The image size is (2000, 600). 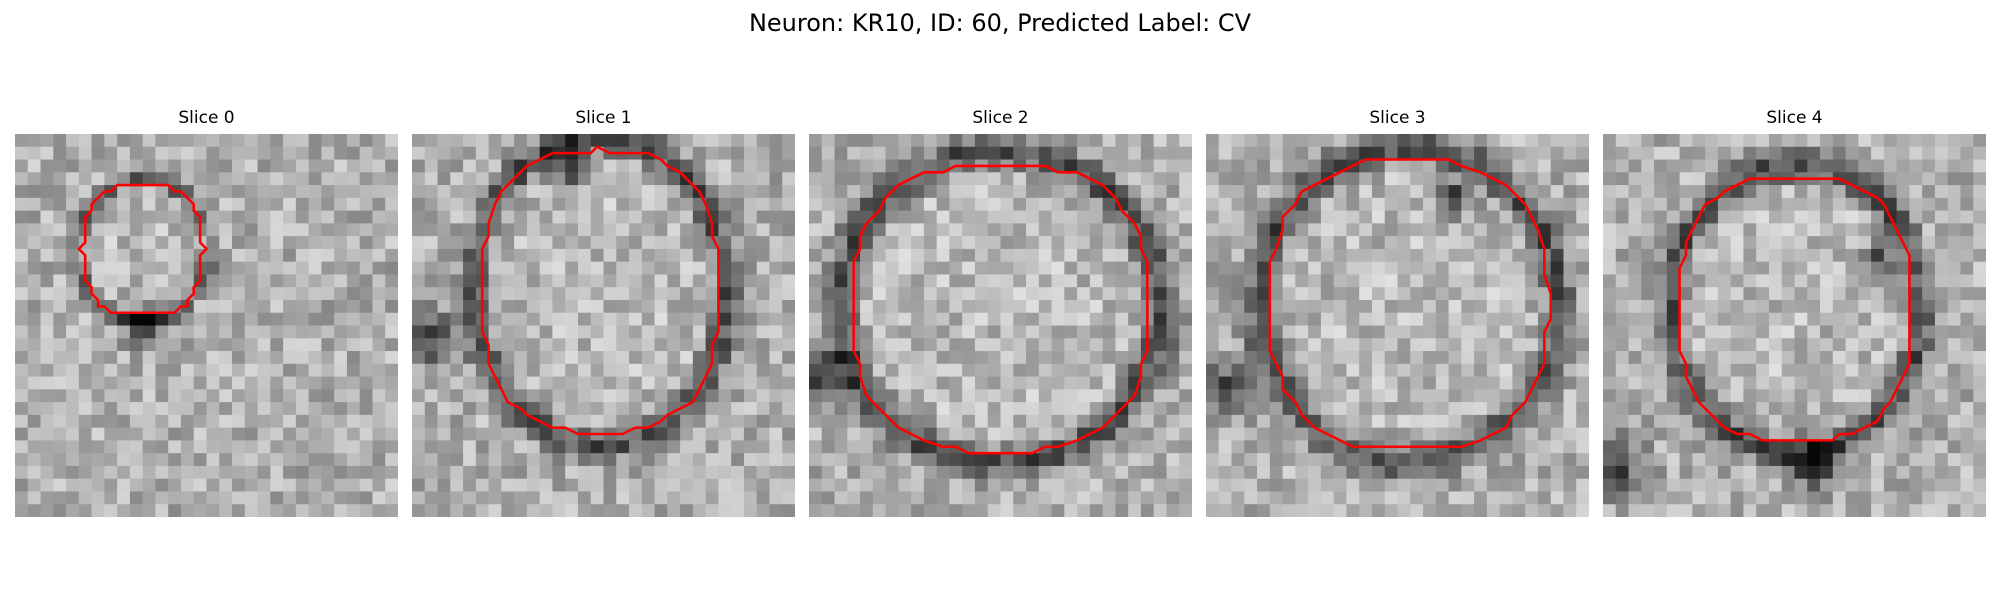 I want to click on slice-panel-2: Slice 2, so click(x=1000, y=314).